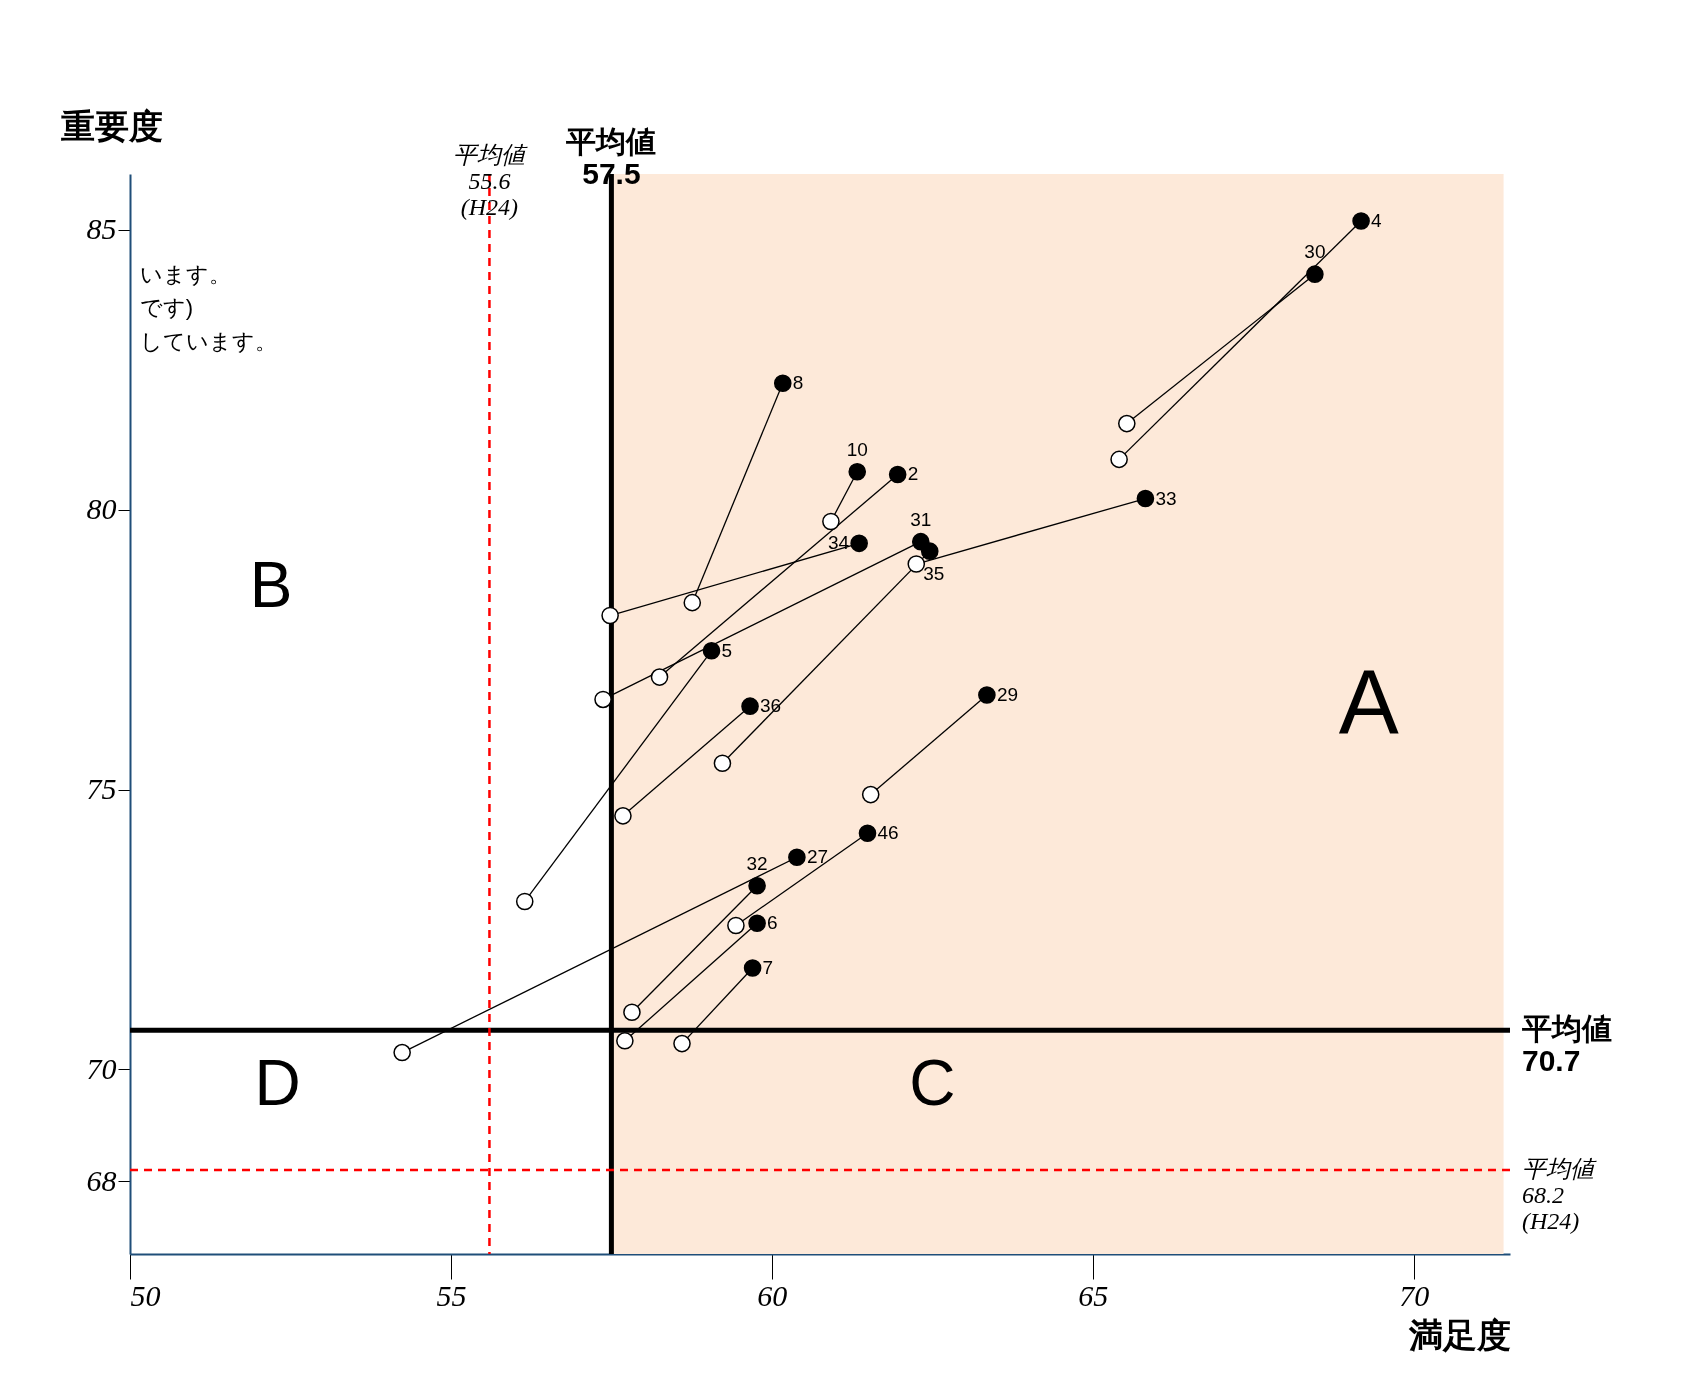 This screenshot has width=1687, height=1385. I want to click on annotation: 27, so click(817, 857).